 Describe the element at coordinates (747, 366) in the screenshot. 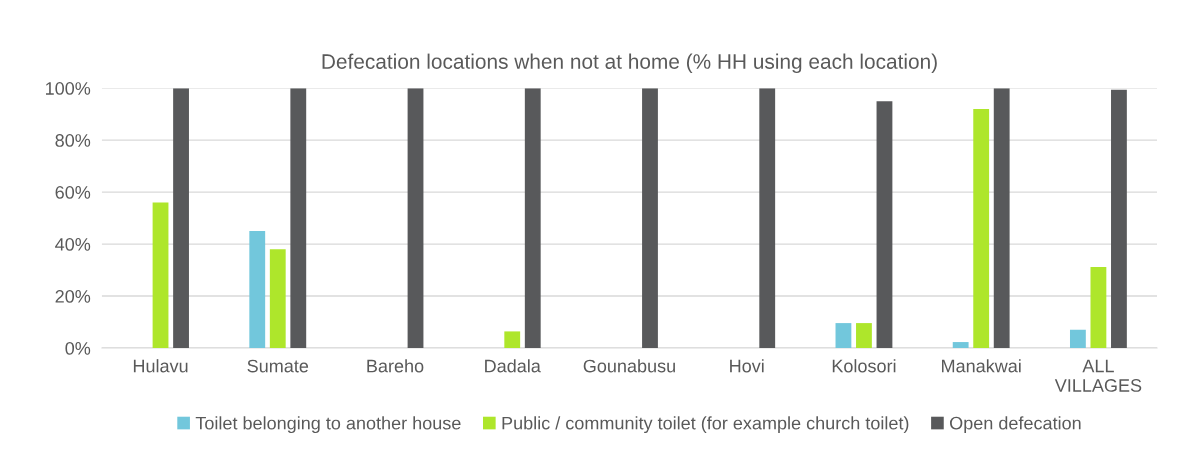

I see `x-tick-label: Hovi` at that location.